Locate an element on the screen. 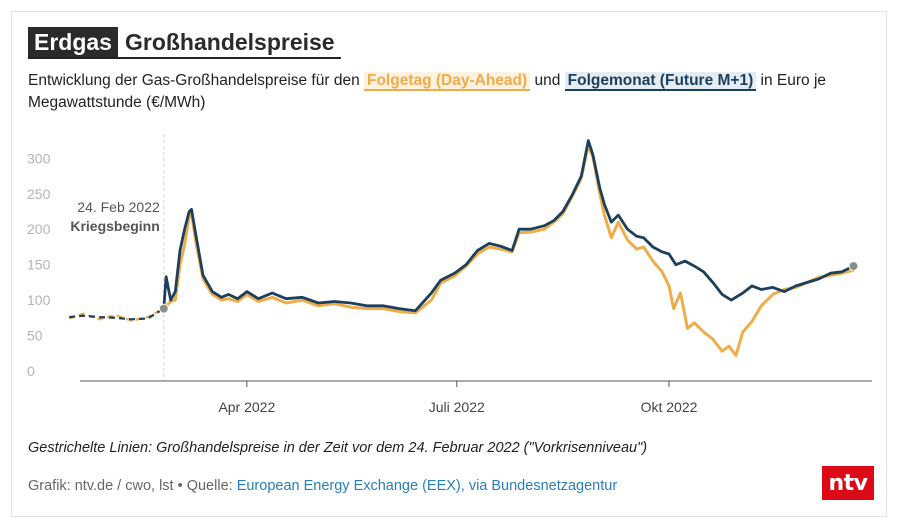 The height and width of the screenshot is (529, 900). legend-future: Folgemonat (Future M+1) is located at coordinates (660, 81).